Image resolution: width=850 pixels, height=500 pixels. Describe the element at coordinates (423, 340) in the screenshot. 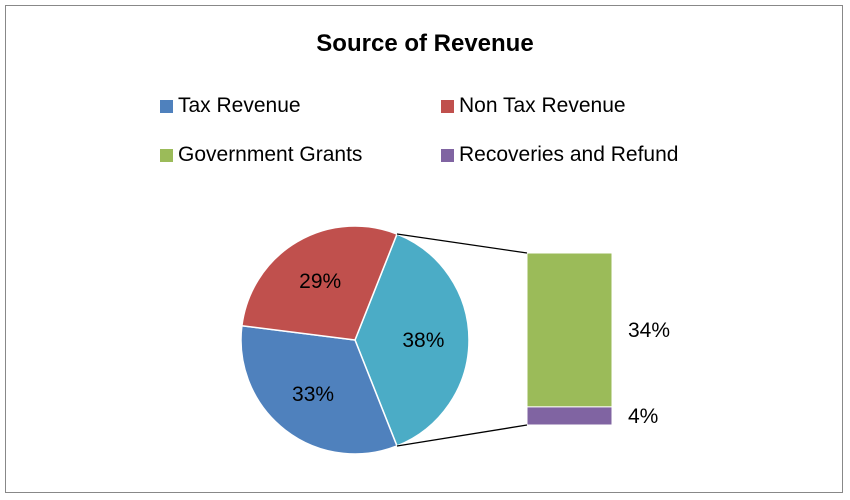

I see `pie-data-label: 38%` at that location.